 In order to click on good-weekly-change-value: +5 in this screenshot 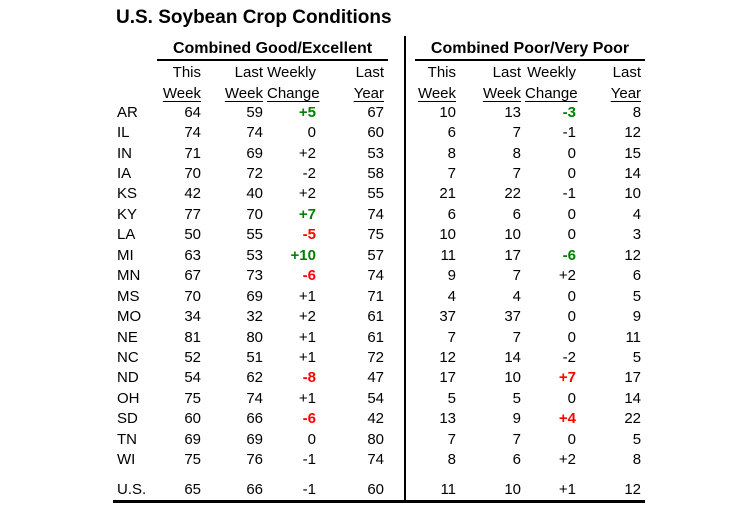, I will do `click(307, 112)`.